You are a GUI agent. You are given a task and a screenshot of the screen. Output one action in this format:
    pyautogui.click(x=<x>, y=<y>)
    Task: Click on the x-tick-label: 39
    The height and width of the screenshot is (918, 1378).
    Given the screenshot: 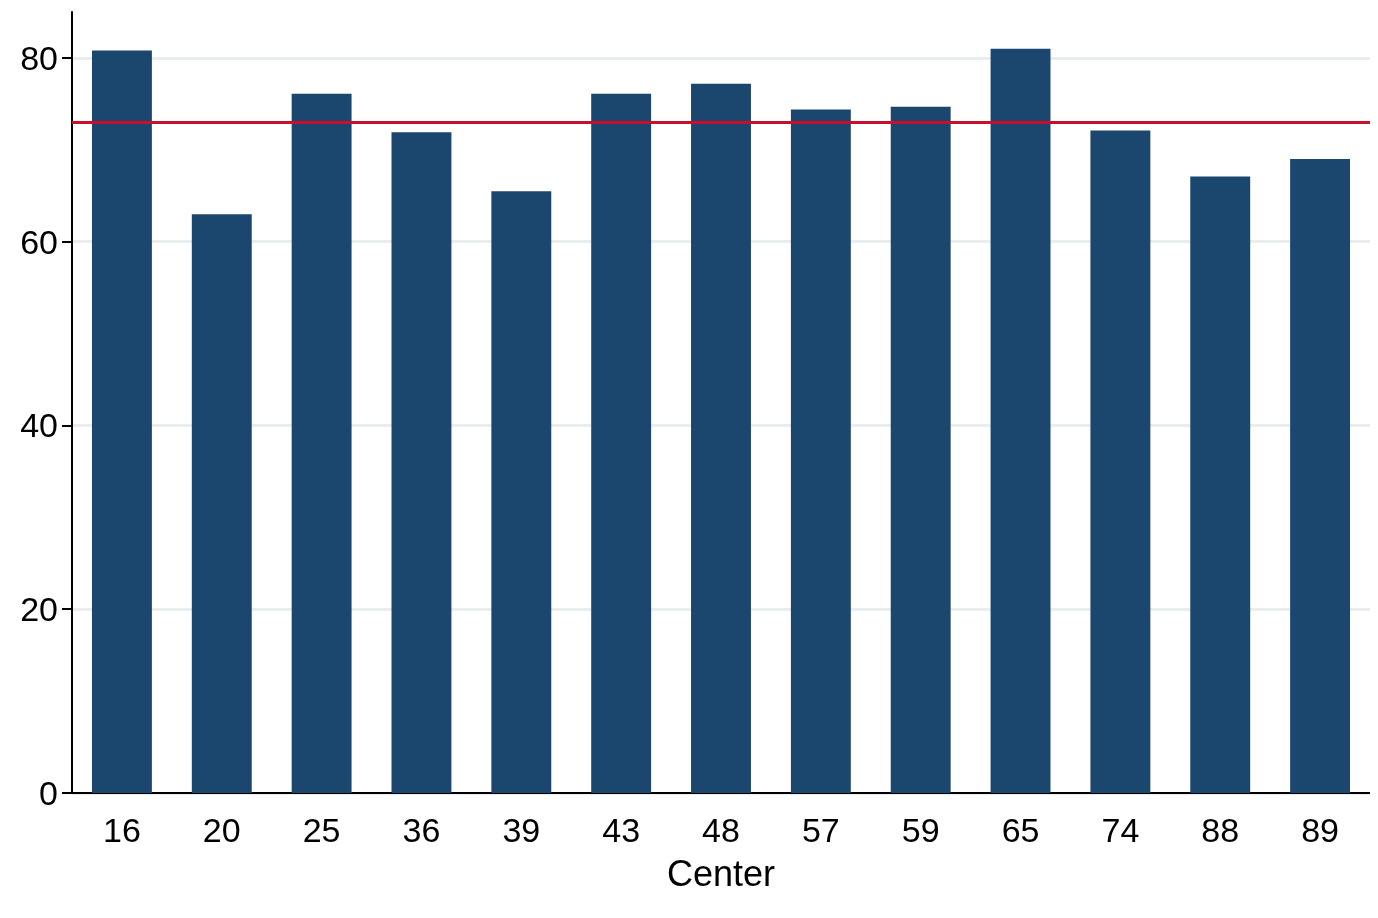 What is the action you would take?
    pyautogui.click(x=521, y=830)
    